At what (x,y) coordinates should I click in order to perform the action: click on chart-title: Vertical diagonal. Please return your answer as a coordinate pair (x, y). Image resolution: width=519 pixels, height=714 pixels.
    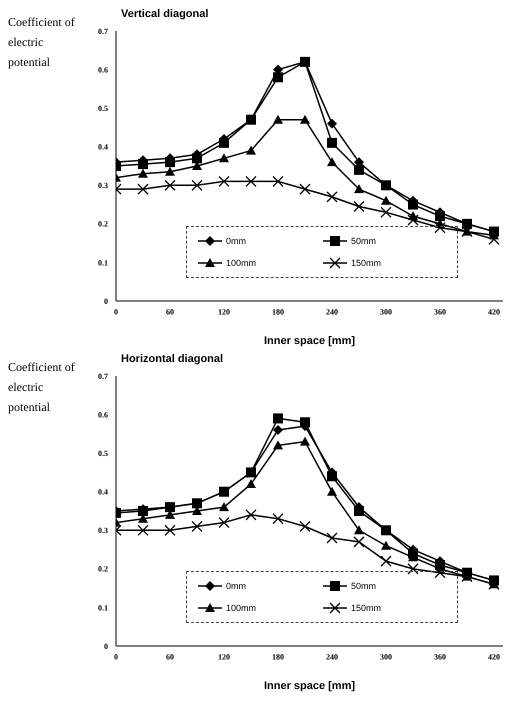
    Looking at the image, I should click on (165, 15).